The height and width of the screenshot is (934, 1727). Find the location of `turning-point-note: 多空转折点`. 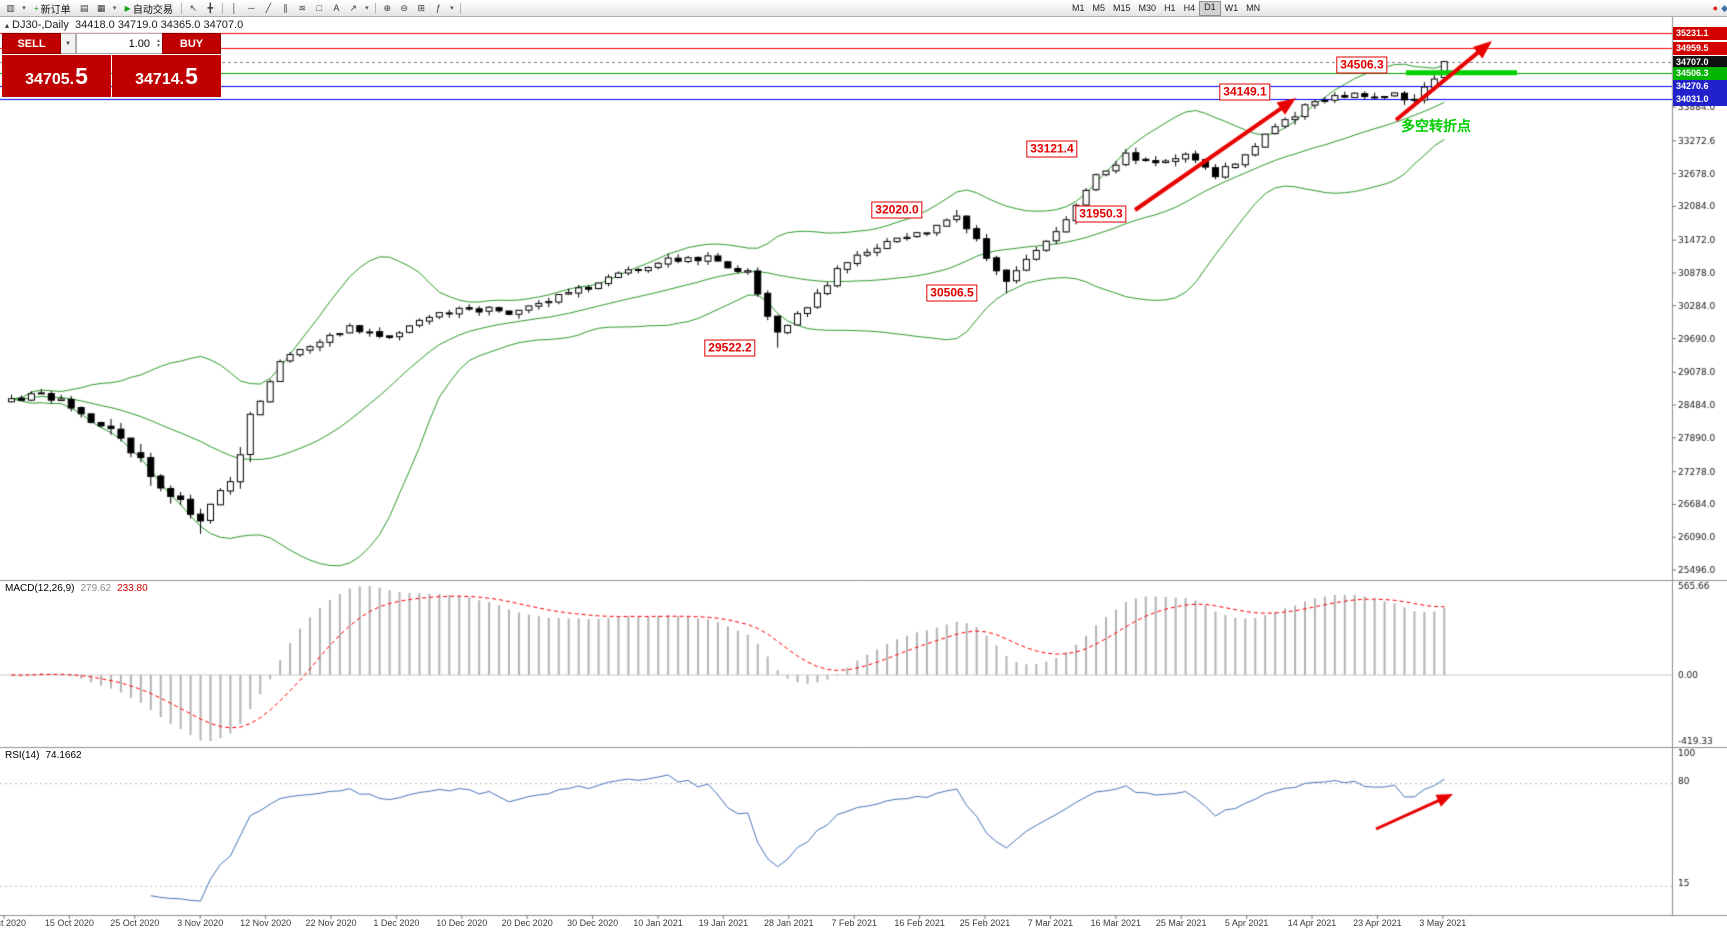

turning-point-note: 多空转折点 is located at coordinates (1436, 126).